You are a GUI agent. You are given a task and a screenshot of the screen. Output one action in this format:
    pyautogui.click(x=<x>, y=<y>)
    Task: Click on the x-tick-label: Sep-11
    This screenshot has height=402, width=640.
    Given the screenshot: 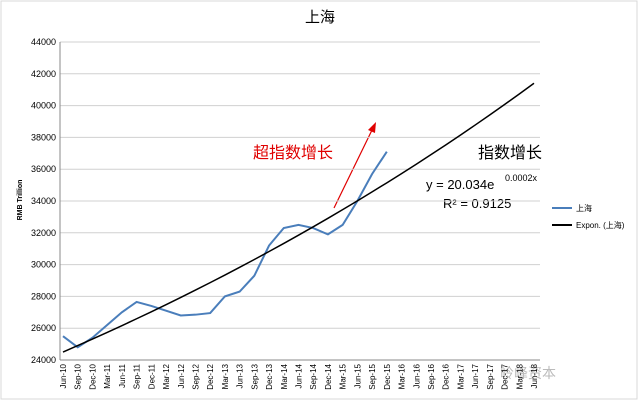 What is the action you would take?
    pyautogui.click(x=137, y=376)
    